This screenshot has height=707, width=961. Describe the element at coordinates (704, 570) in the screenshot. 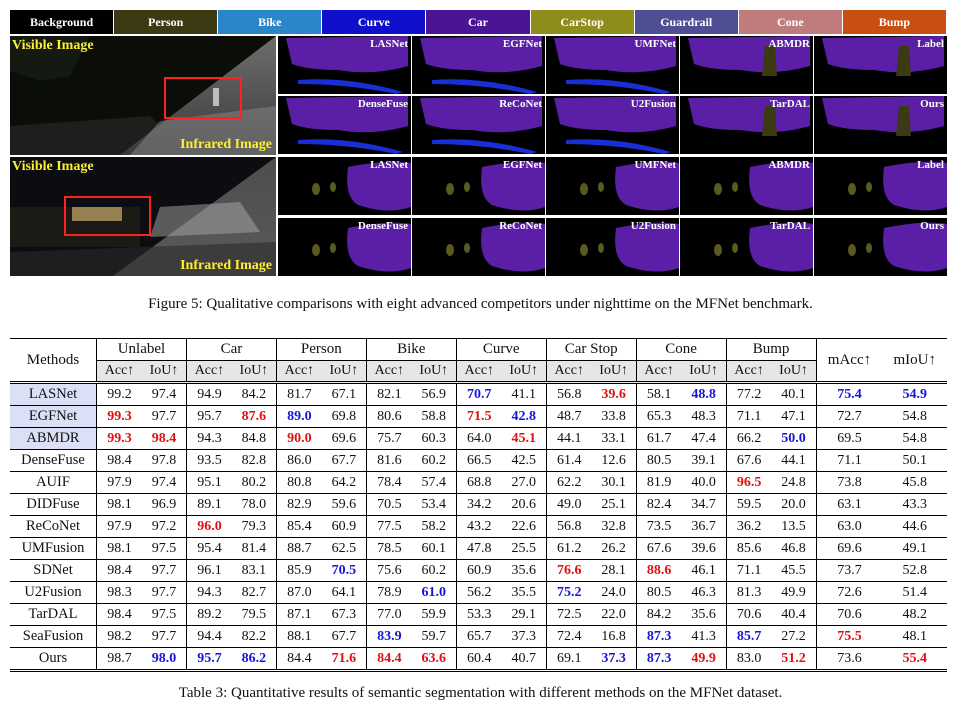

I see `table-cell: 46.1` at that location.